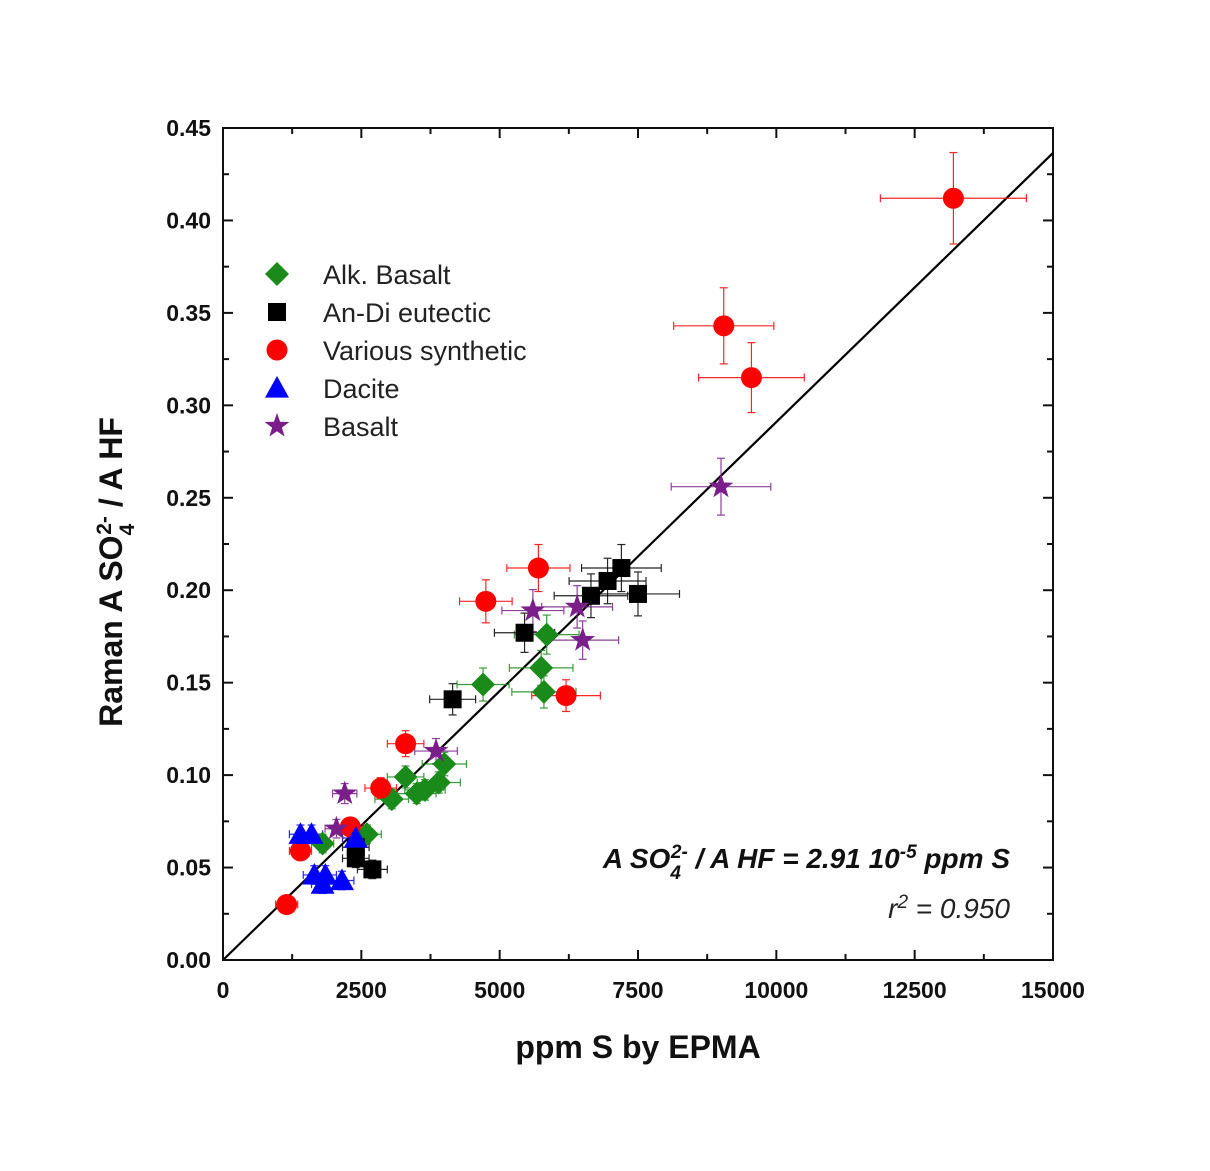  I want to click on fit-equation-post: ppm S, so click(964, 858).